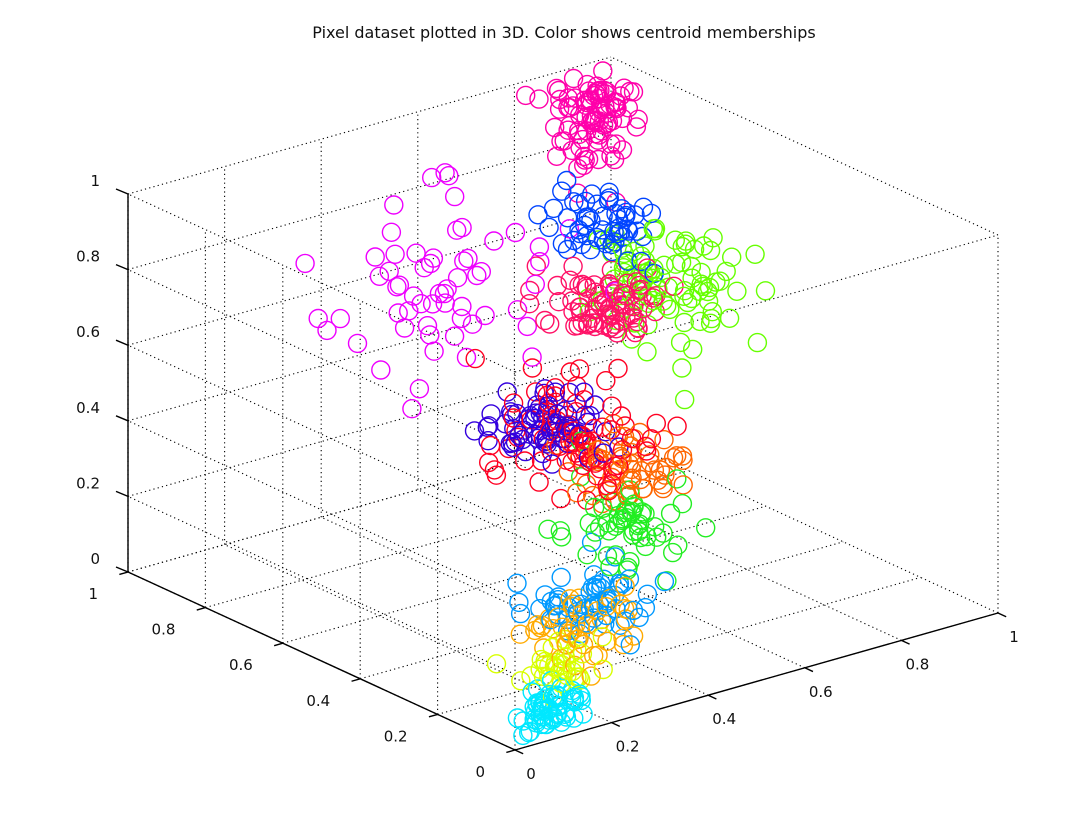  Describe the element at coordinates (531, 774) in the screenshot. I see `x-tick-label-0: 0` at that location.